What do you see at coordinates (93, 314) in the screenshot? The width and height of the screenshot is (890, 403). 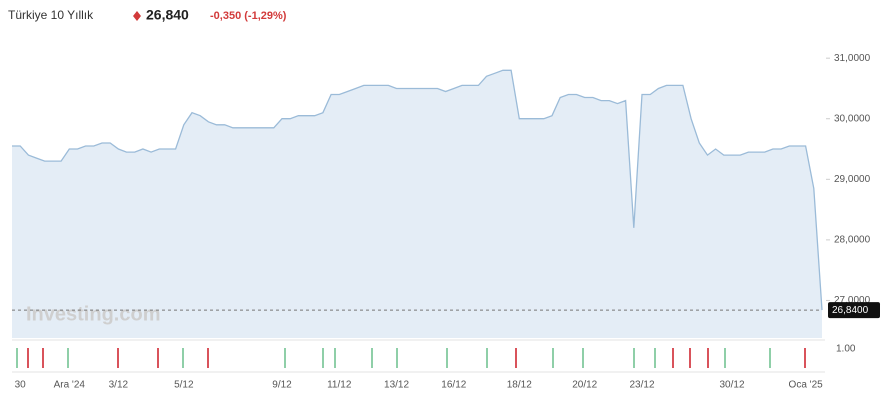 I see `watermark: Investing.com` at bounding box center [93, 314].